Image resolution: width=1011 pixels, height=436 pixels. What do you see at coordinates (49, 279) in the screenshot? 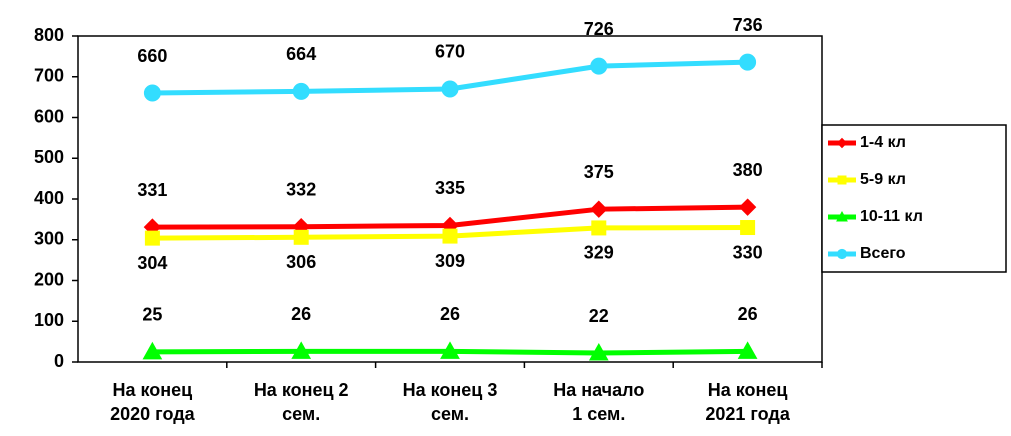
I see `y-tick-label: 200` at bounding box center [49, 279].